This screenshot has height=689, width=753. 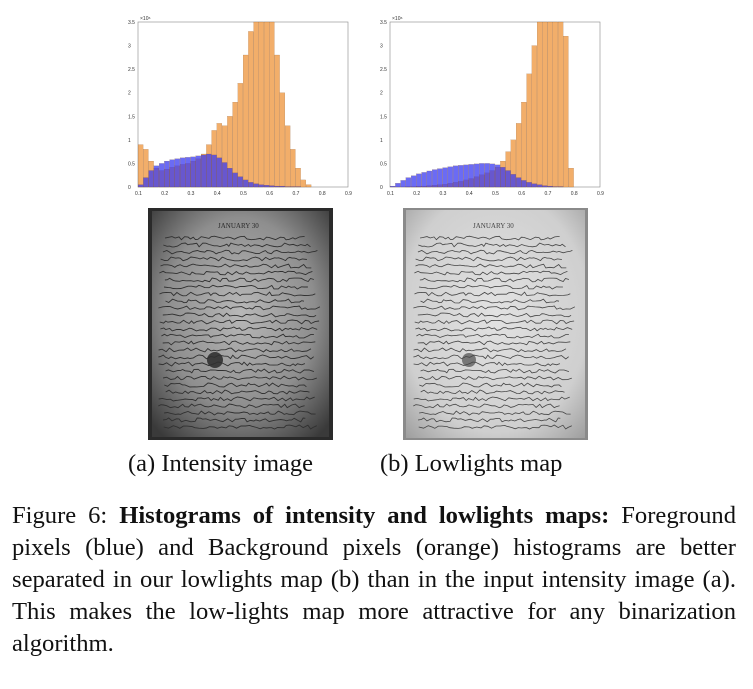 What do you see at coordinates (269, 194) in the screenshot?
I see `x-tick-label: 0.6` at bounding box center [269, 194].